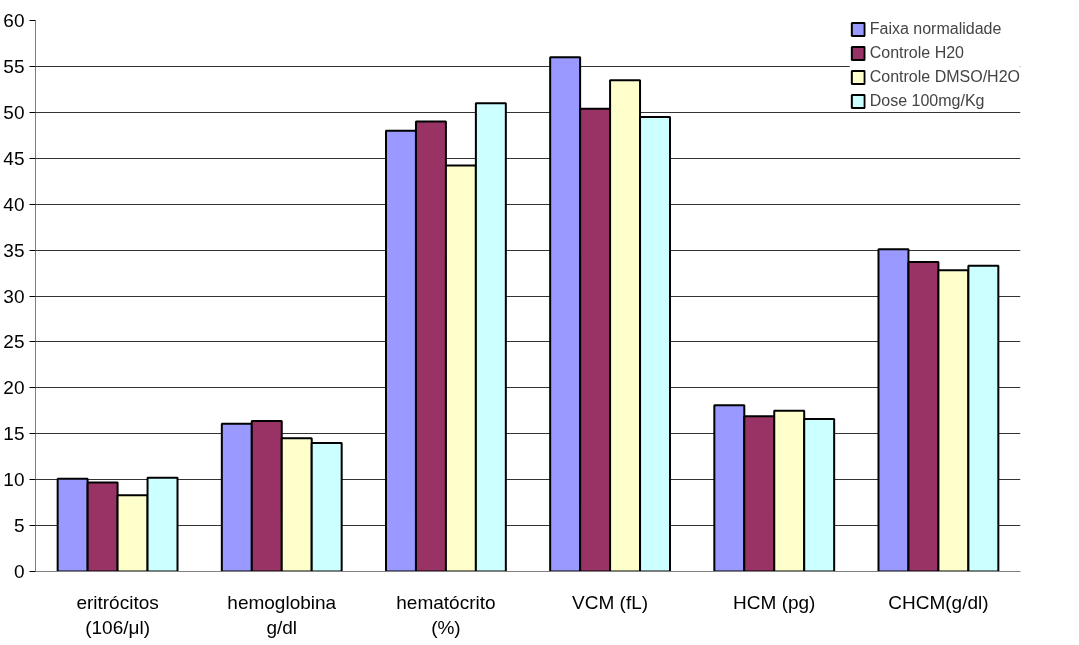  Describe the element at coordinates (14, 112) in the screenshot. I see `y-tick-label: 50` at that location.